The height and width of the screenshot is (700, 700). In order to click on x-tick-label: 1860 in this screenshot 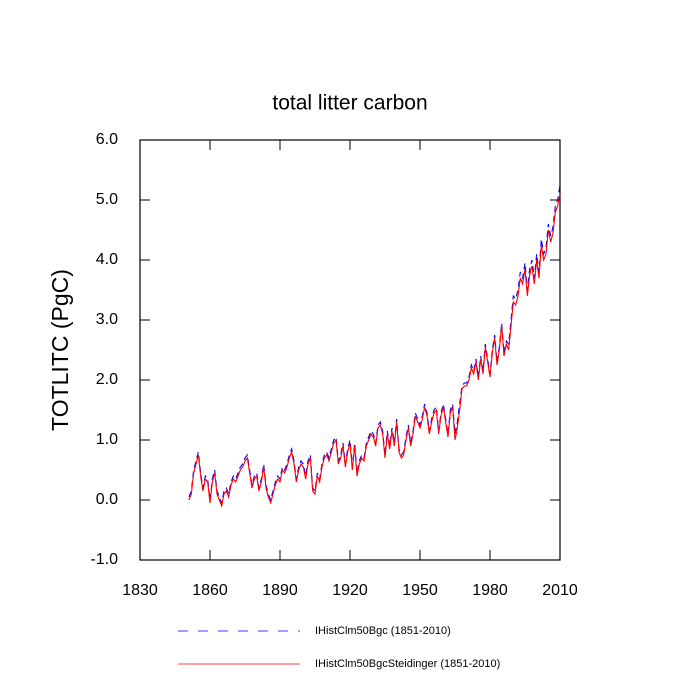, I will do `click(210, 590)`.